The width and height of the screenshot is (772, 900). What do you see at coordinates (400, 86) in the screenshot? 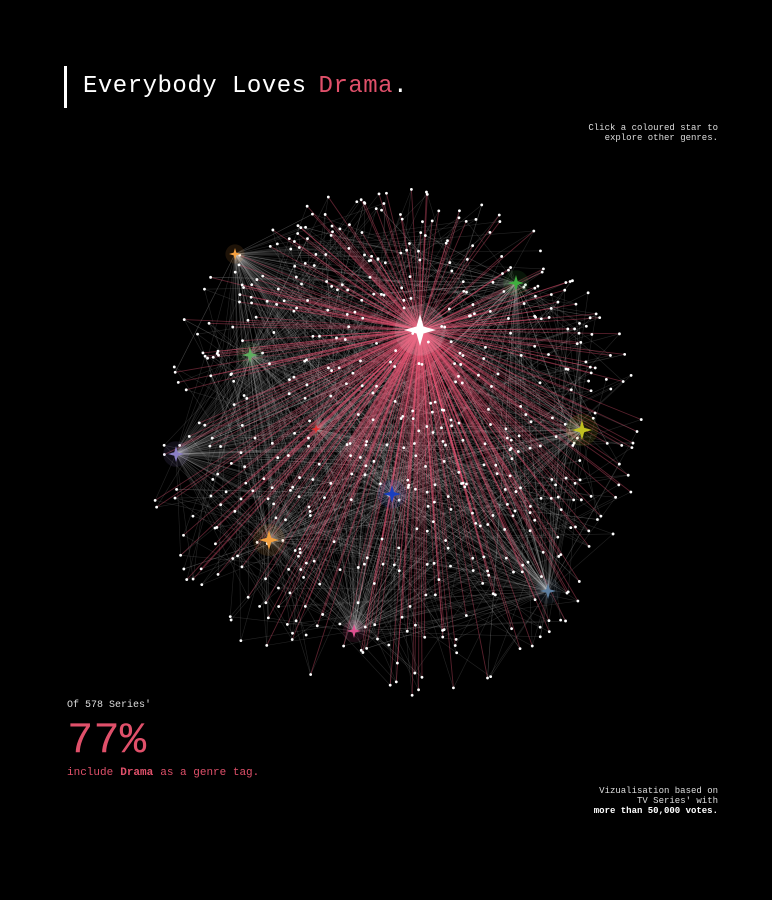
I see `title-end: .` at bounding box center [400, 86].